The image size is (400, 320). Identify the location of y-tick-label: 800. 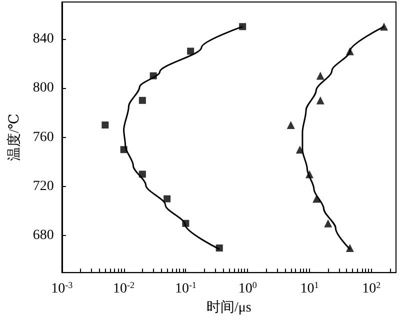
(43, 88).